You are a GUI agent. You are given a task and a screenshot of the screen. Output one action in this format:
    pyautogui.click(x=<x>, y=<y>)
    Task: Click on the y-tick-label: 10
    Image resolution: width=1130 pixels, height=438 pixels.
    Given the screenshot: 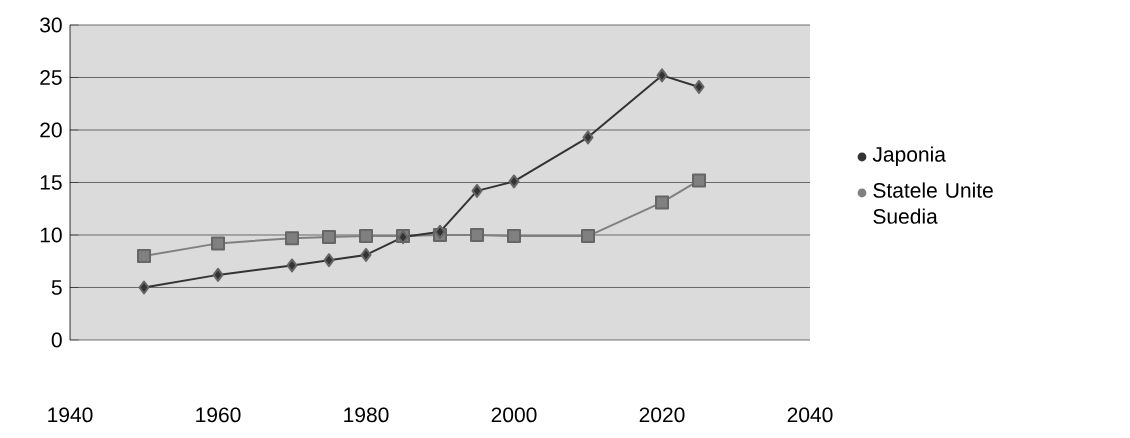 What is the action you would take?
    pyautogui.click(x=51, y=235)
    